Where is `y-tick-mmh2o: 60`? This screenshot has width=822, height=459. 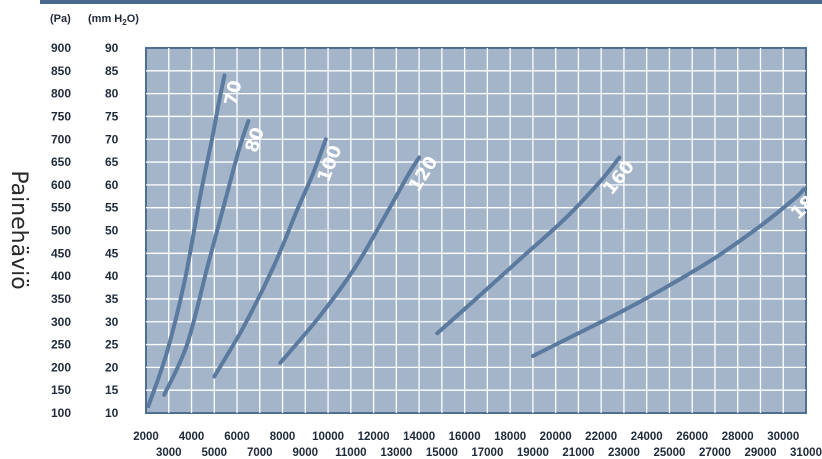
y-tick-mmh2o: 60 is located at coordinates (112, 185).